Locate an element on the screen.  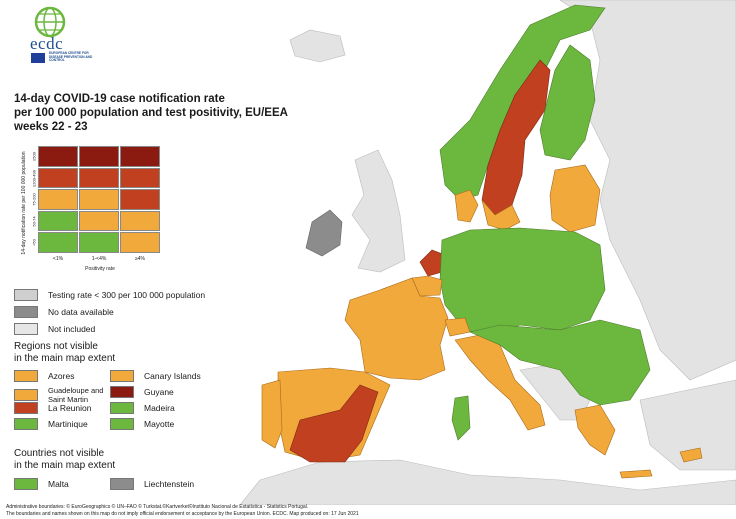
austria-hungary-shape is located at coordinates (560, 362).